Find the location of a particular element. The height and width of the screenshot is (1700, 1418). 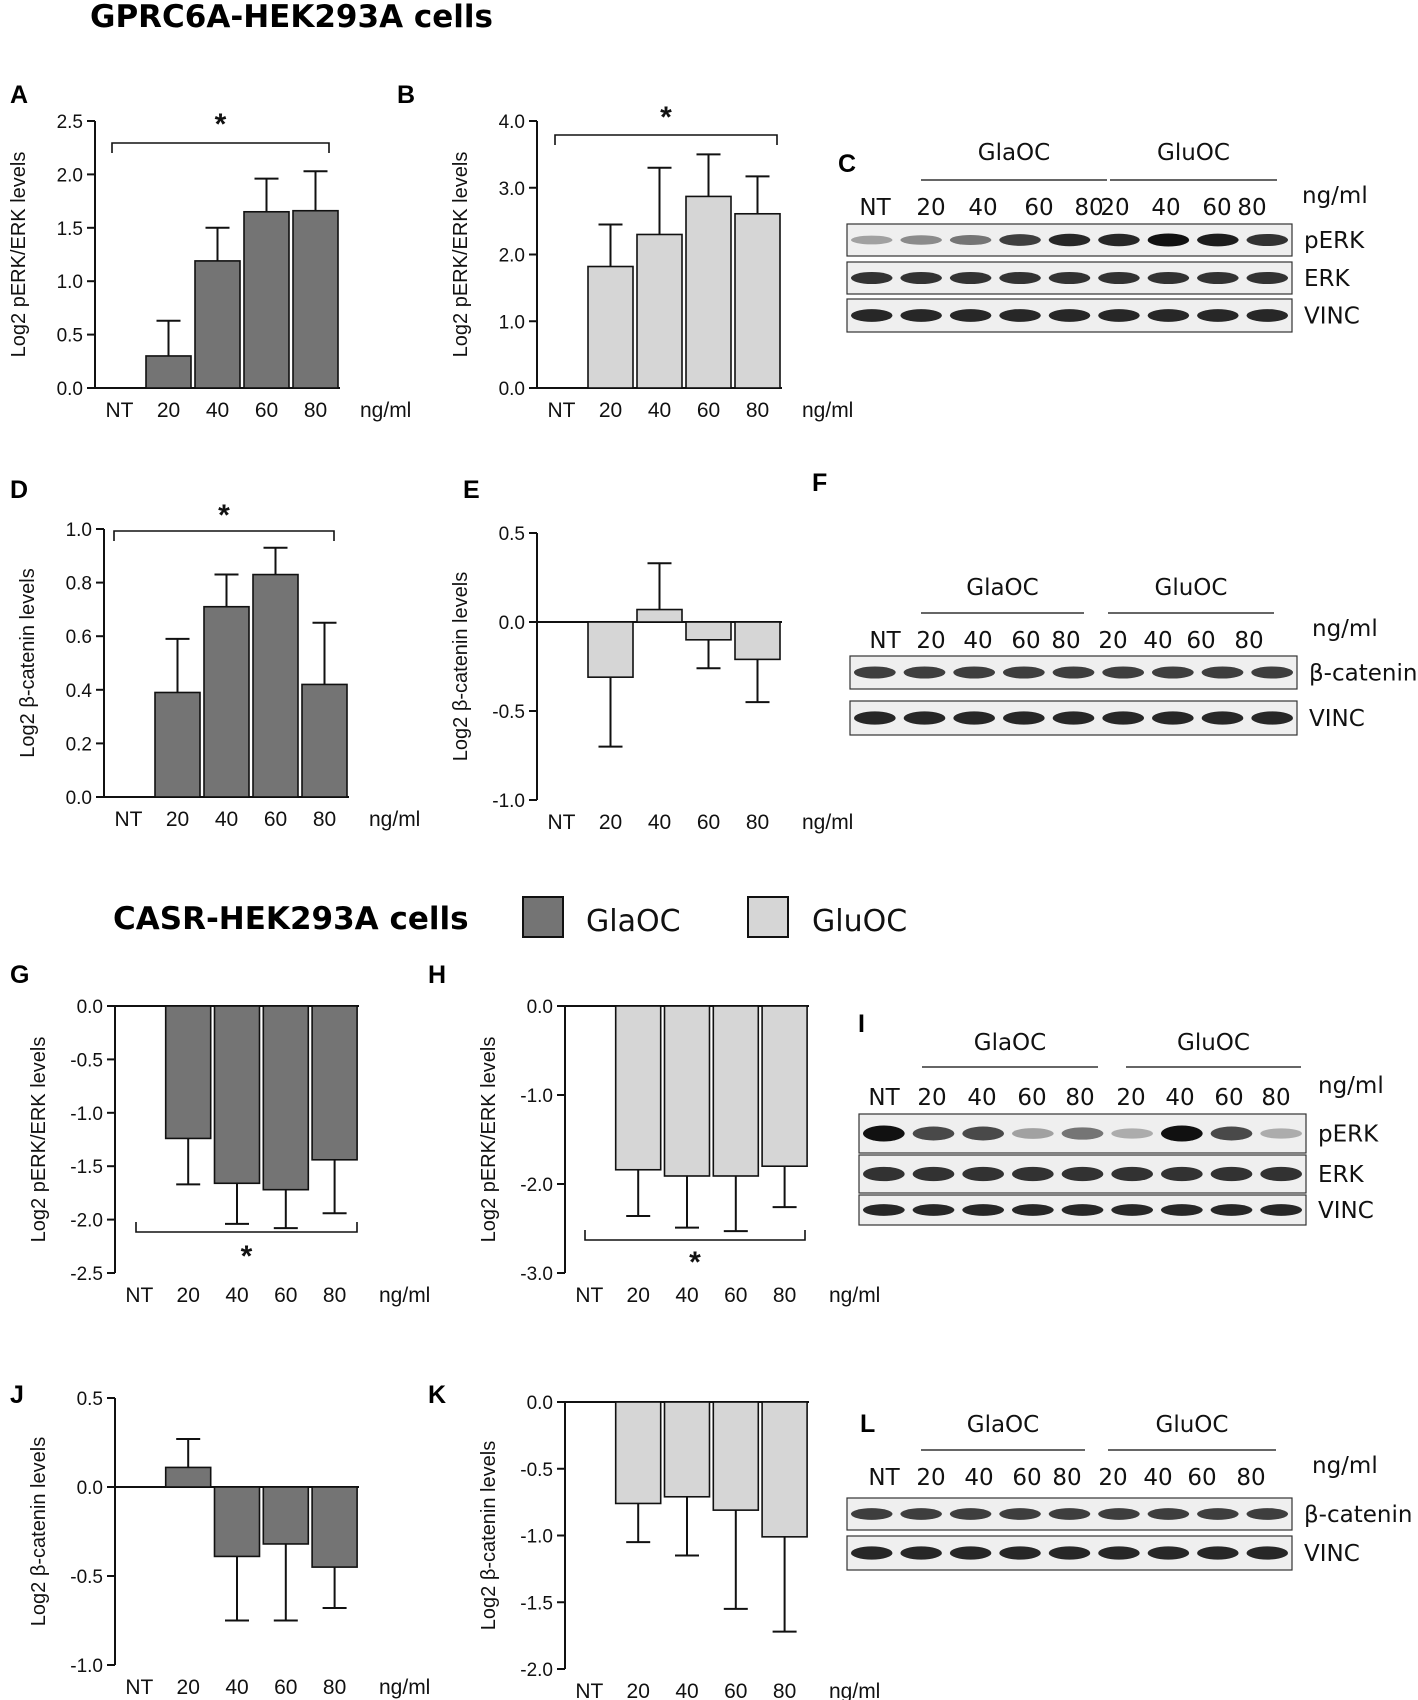

blot-lane-label: 20 is located at coordinates (1112, 1478).